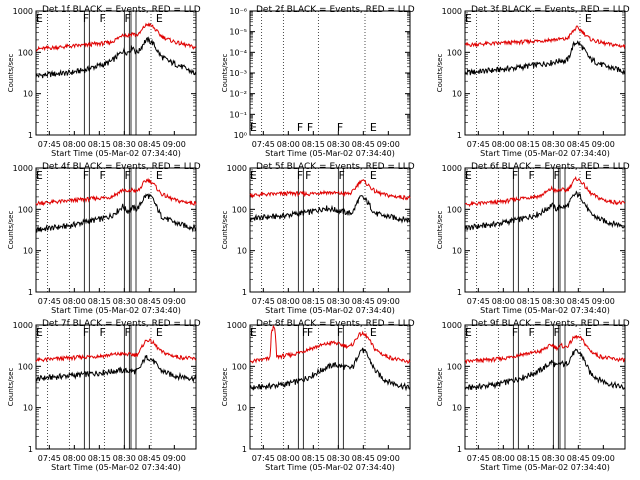 The width and height of the screenshot is (640, 480). Describe the element at coordinates (388, 144) in the screenshot. I see `x-tick-label: 09:00` at that location.